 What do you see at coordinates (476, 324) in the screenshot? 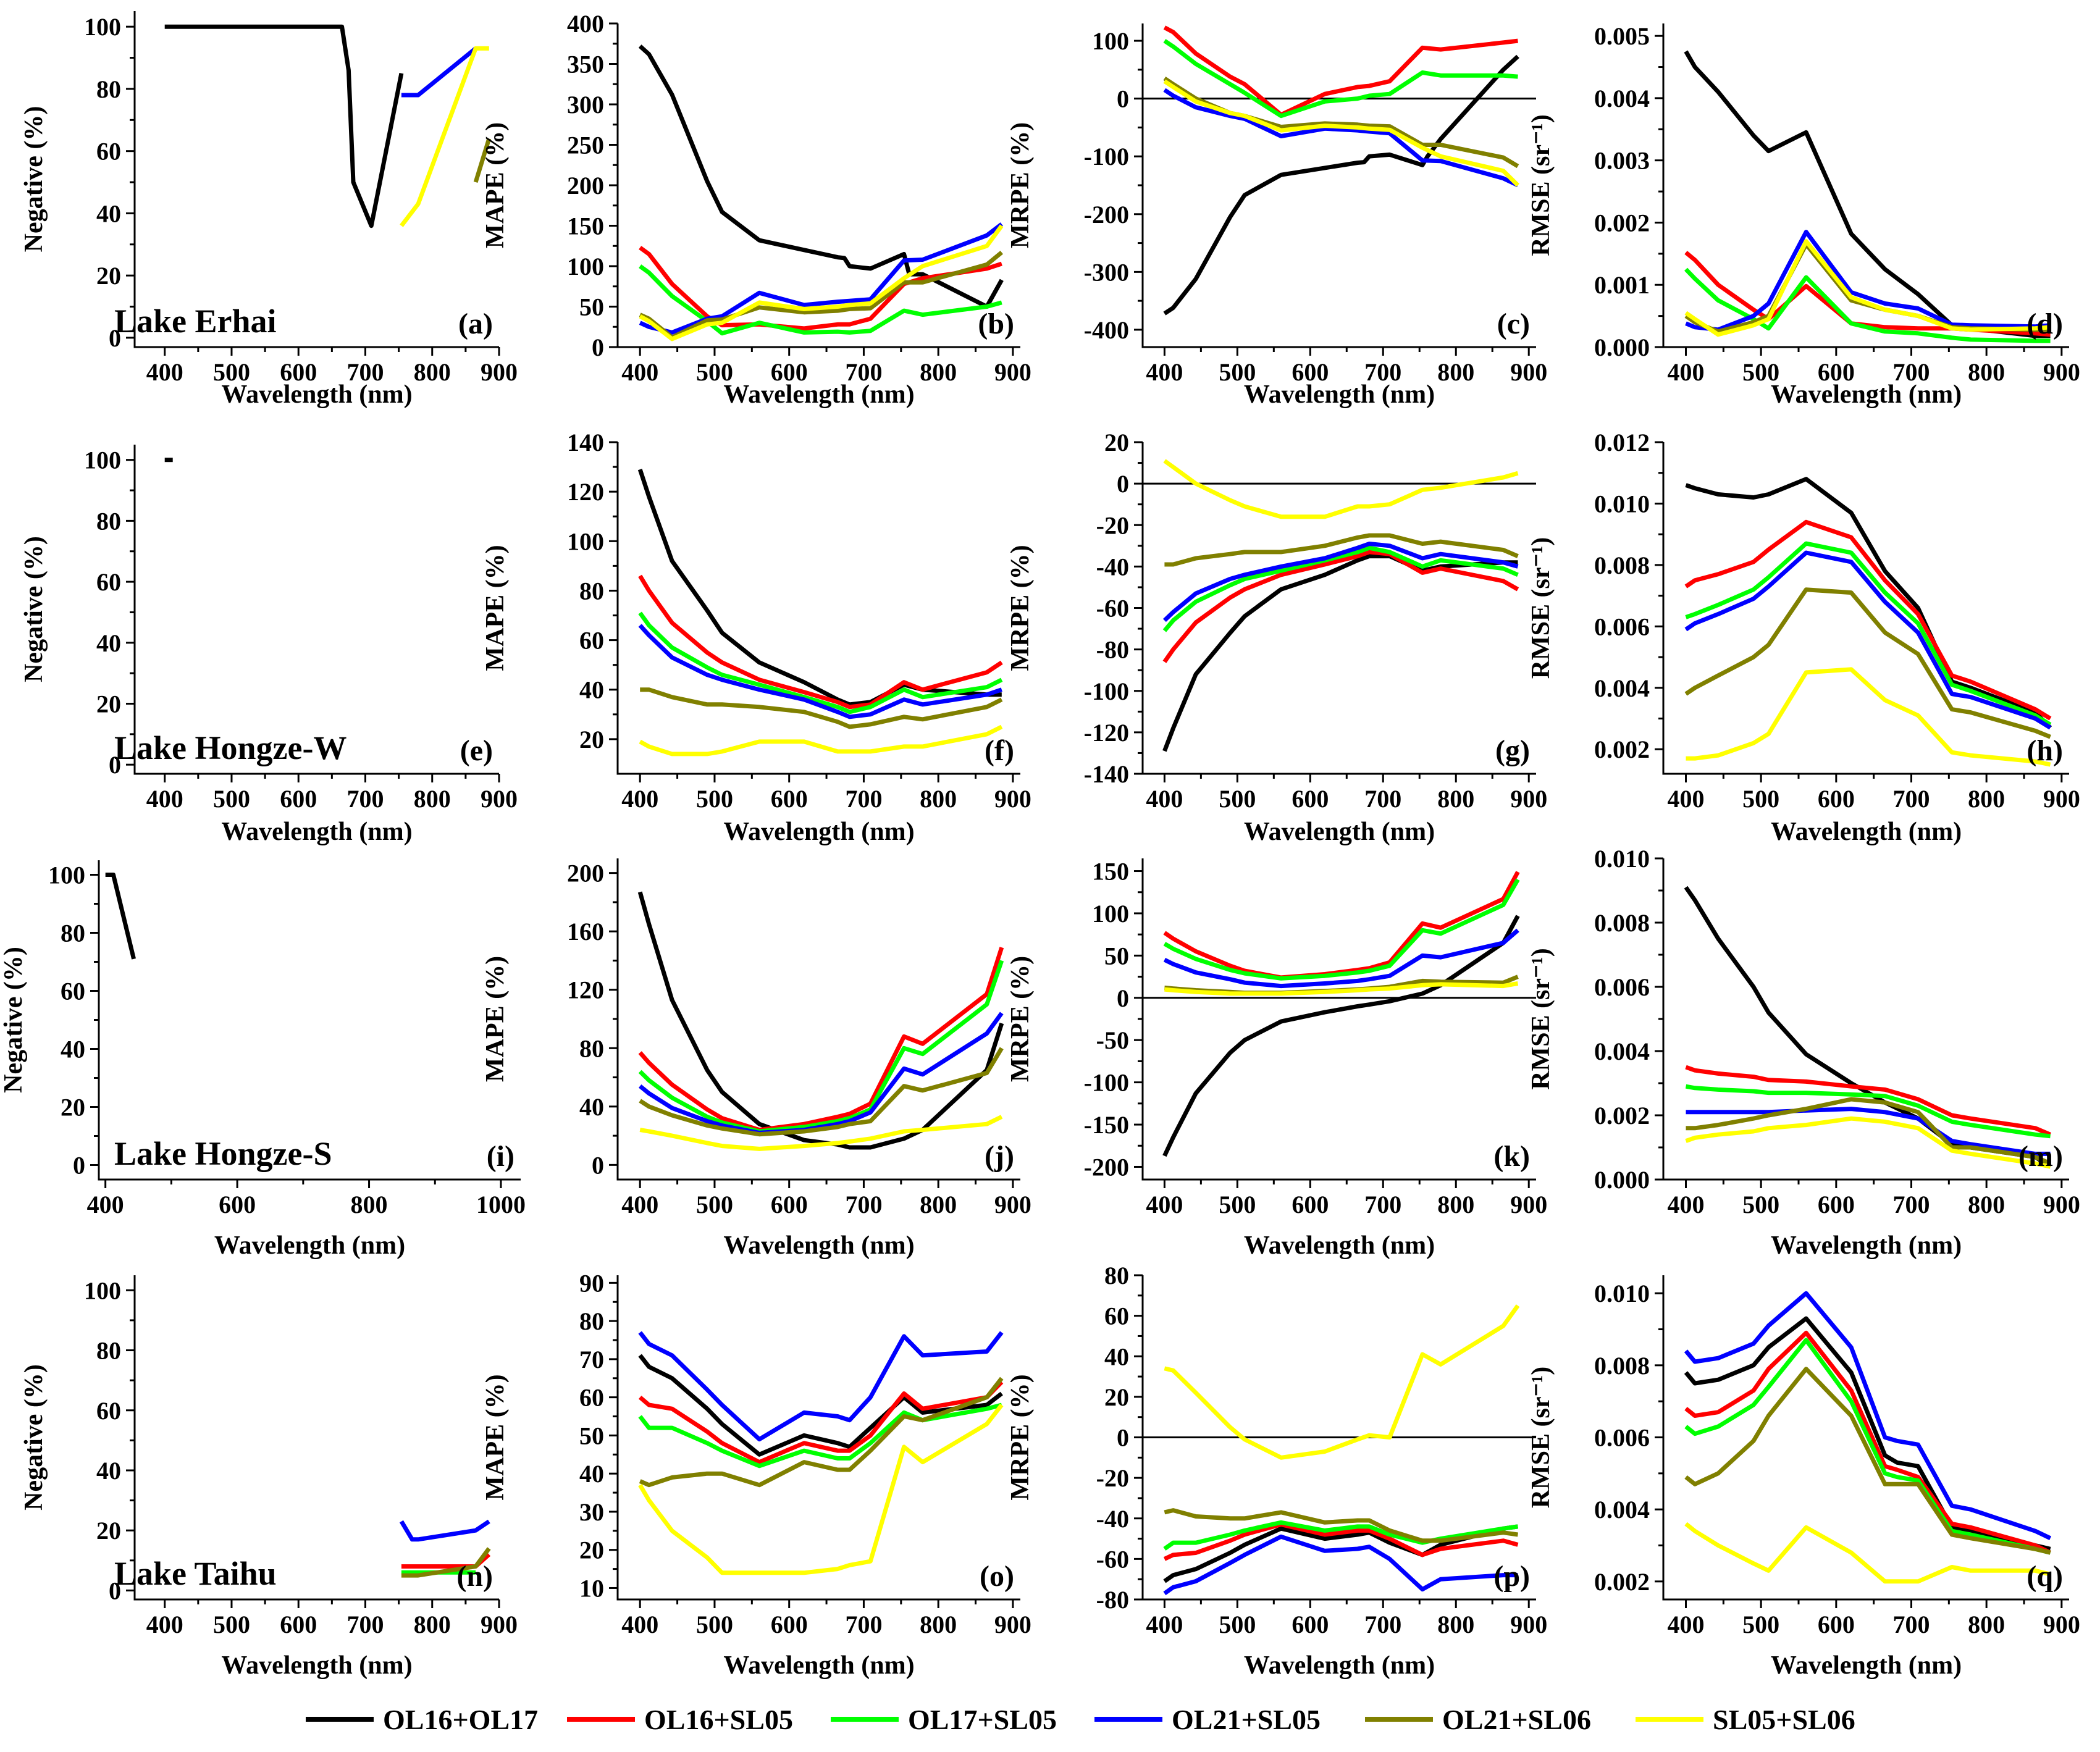
I see `panel-label: (a)` at bounding box center [476, 324].